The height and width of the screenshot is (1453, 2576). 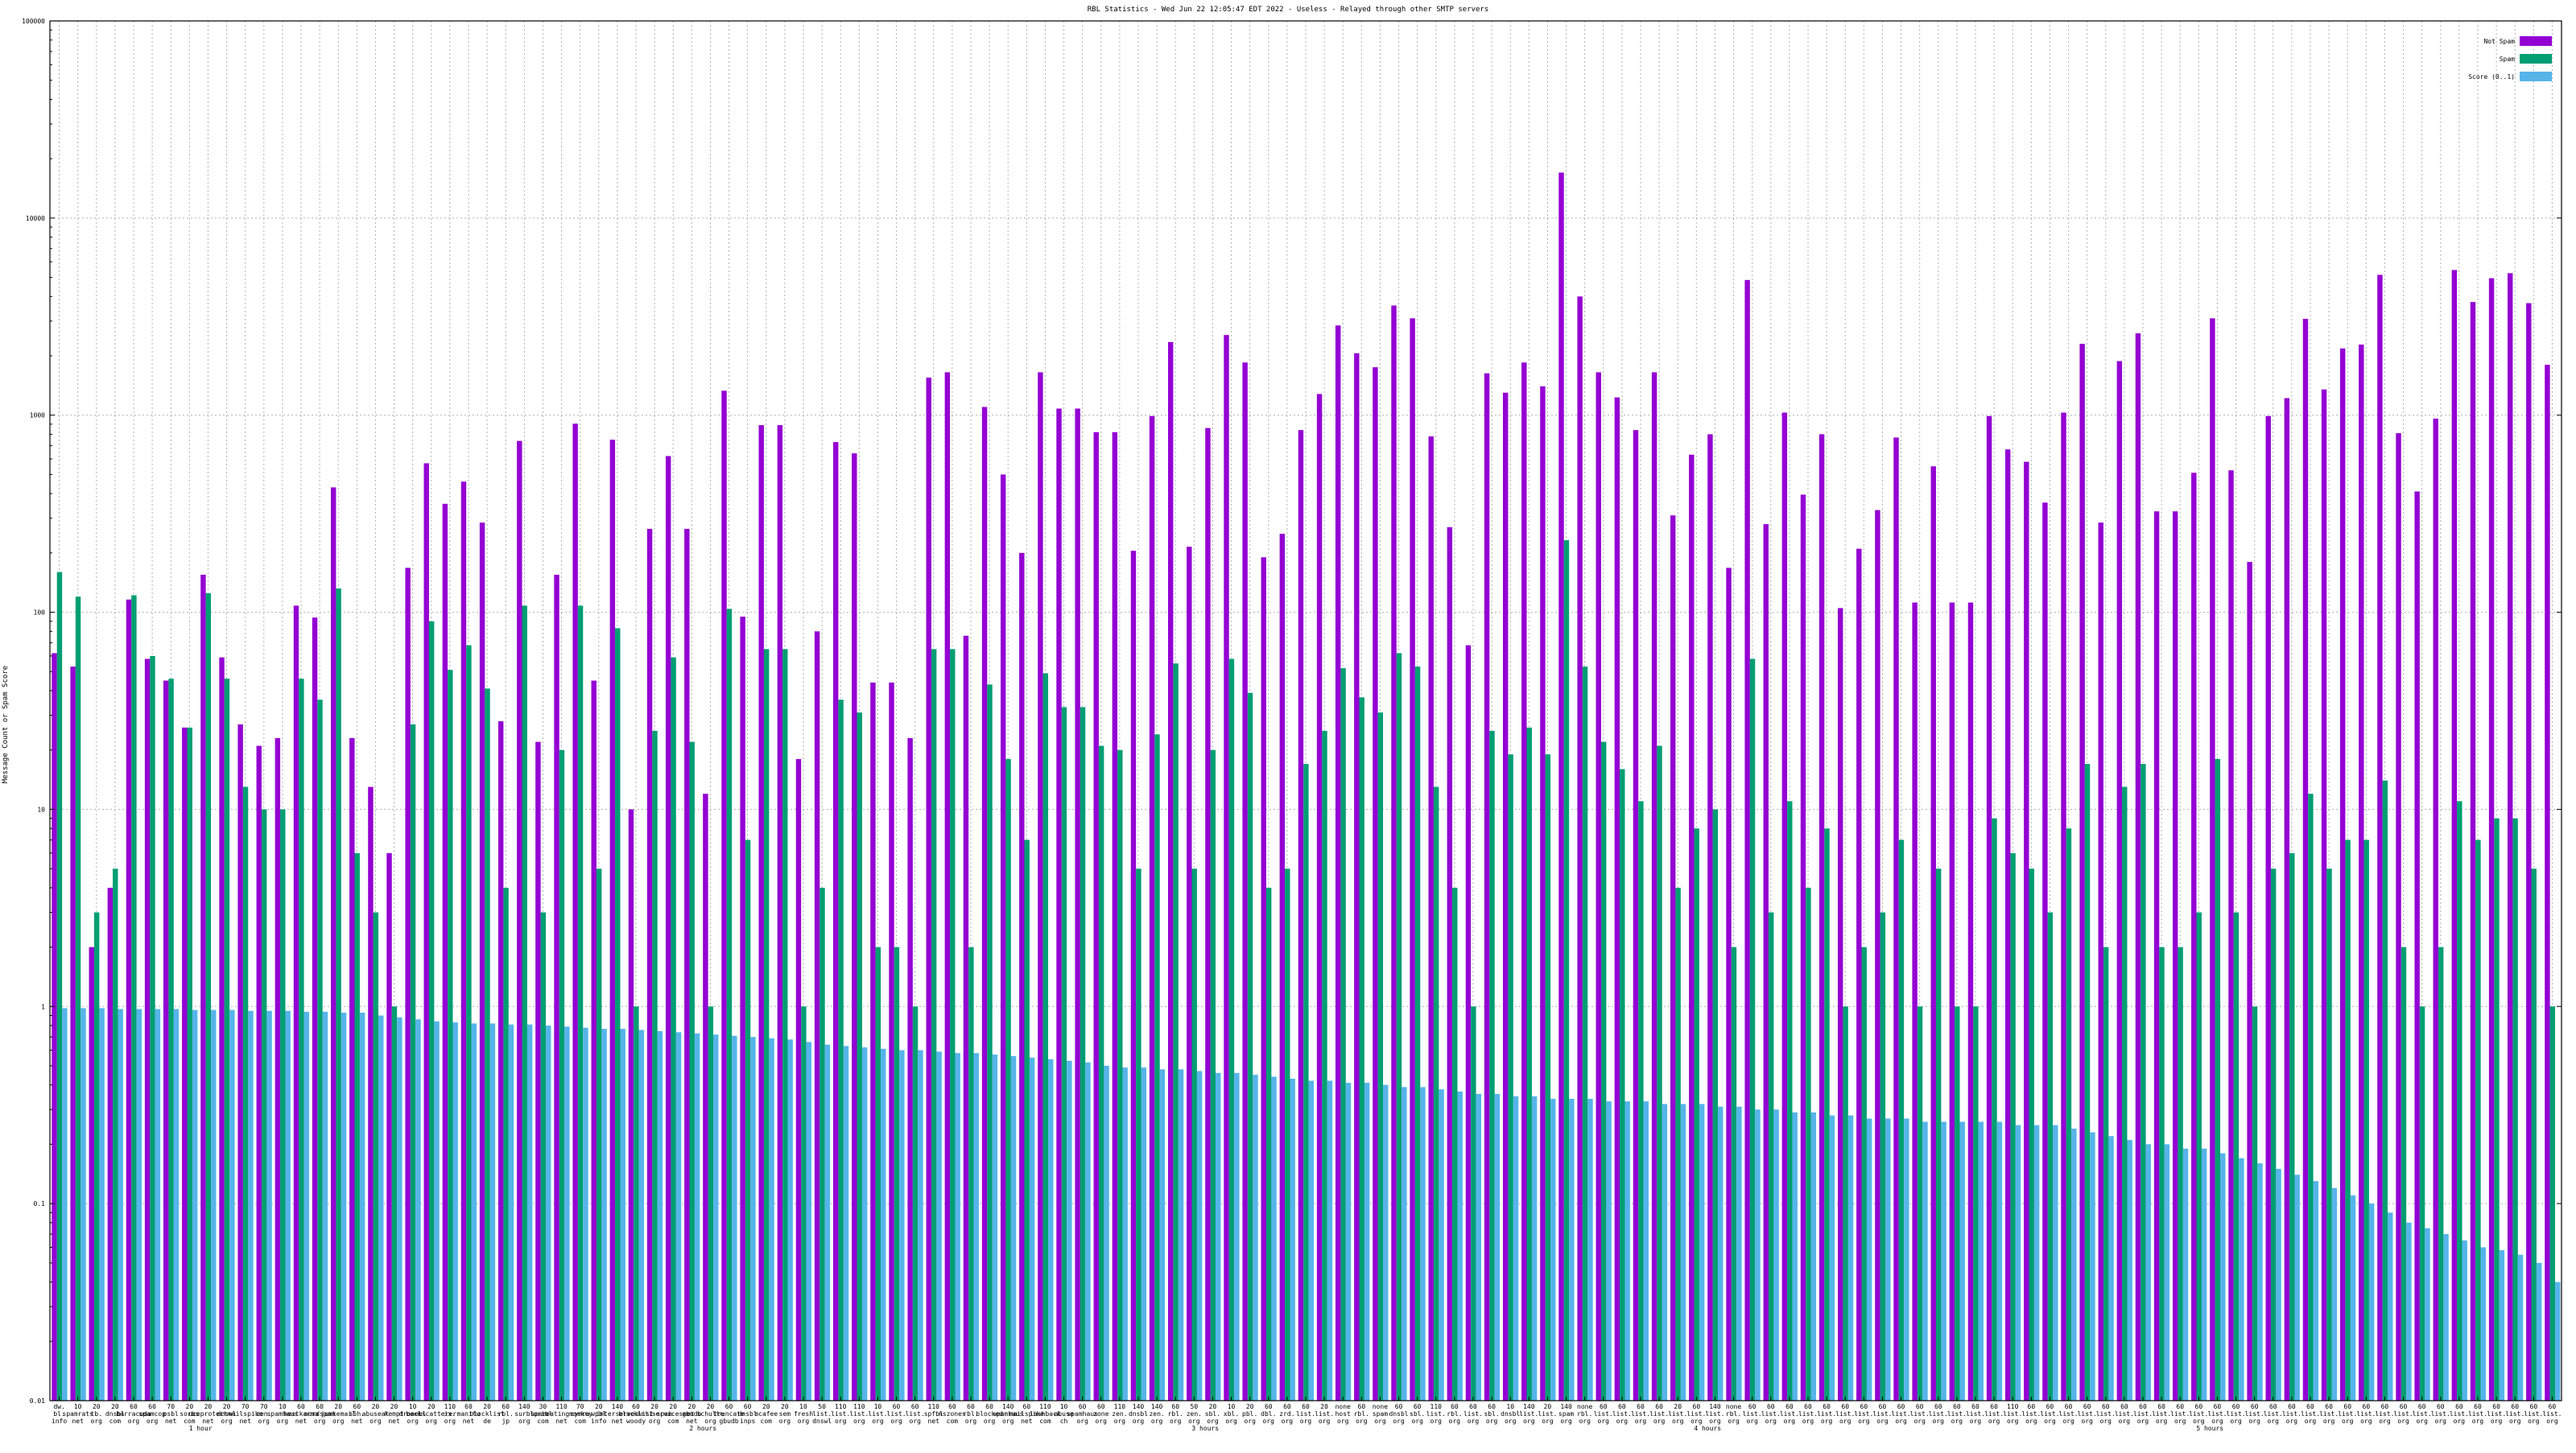 What do you see at coordinates (158, 1205) in the screenshot?
I see `bar-score-0-1--5` at bounding box center [158, 1205].